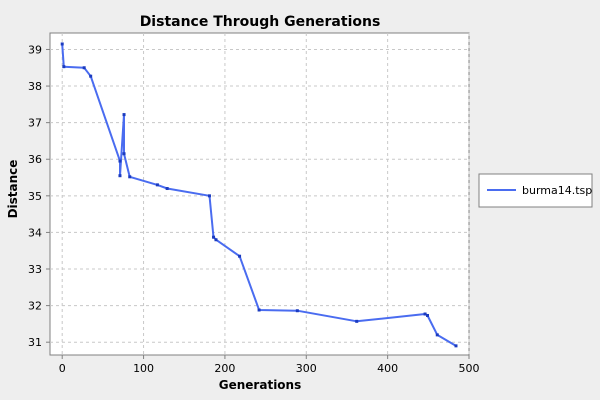  Describe the element at coordinates (306, 368) in the screenshot. I see `x-tick-label: 300` at that location.